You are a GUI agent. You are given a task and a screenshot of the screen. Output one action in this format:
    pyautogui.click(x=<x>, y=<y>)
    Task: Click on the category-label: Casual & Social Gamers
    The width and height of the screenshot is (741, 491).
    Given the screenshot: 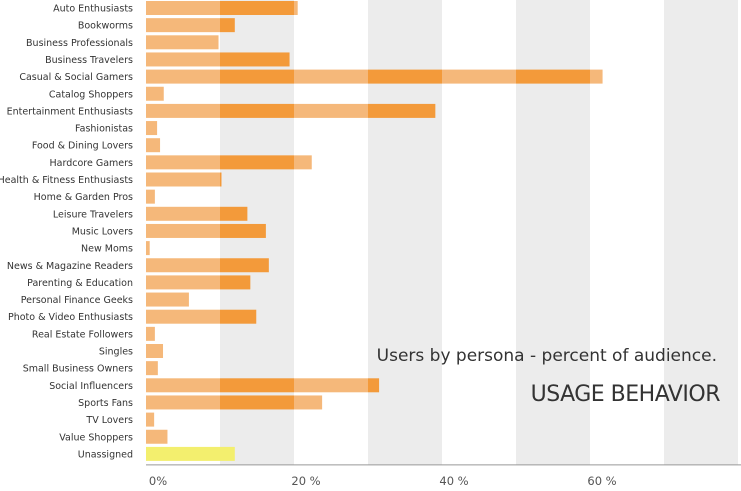 What is the action you would take?
    pyautogui.click(x=76, y=77)
    